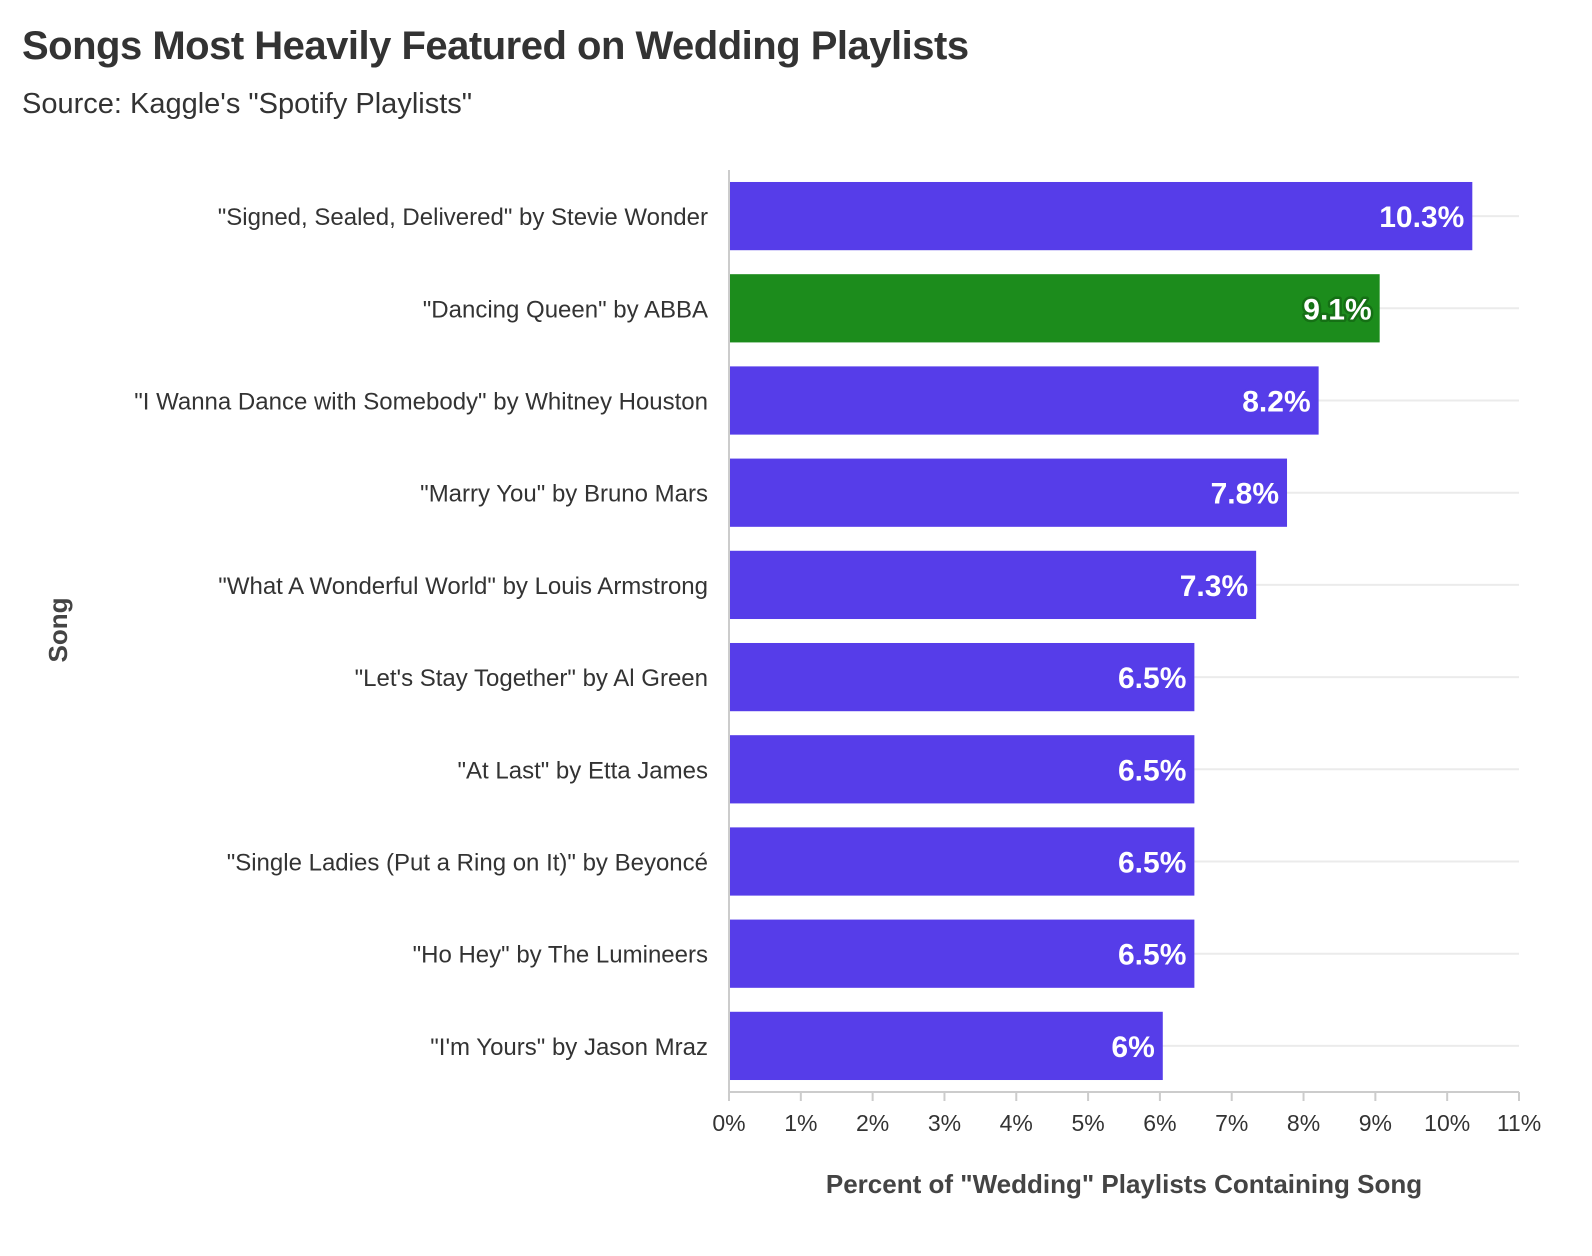 This screenshot has width=1592, height=1256. I want to click on y-axis-title: Song, so click(58, 630).